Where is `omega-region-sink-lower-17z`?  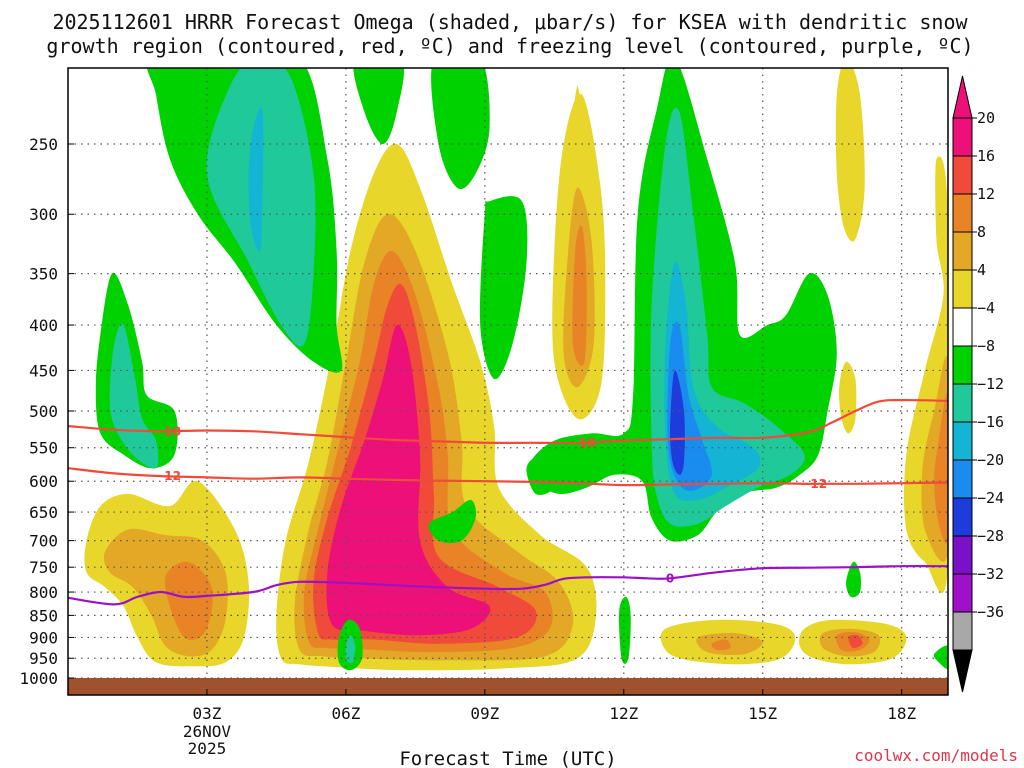 omega-region-sink-lower-17z is located at coordinates (853, 642).